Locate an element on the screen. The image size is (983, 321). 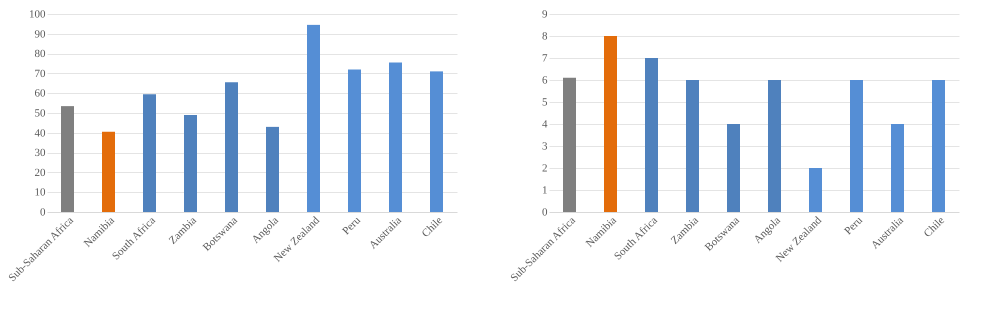
y-tick-label: 2 is located at coordinates (545, 168).